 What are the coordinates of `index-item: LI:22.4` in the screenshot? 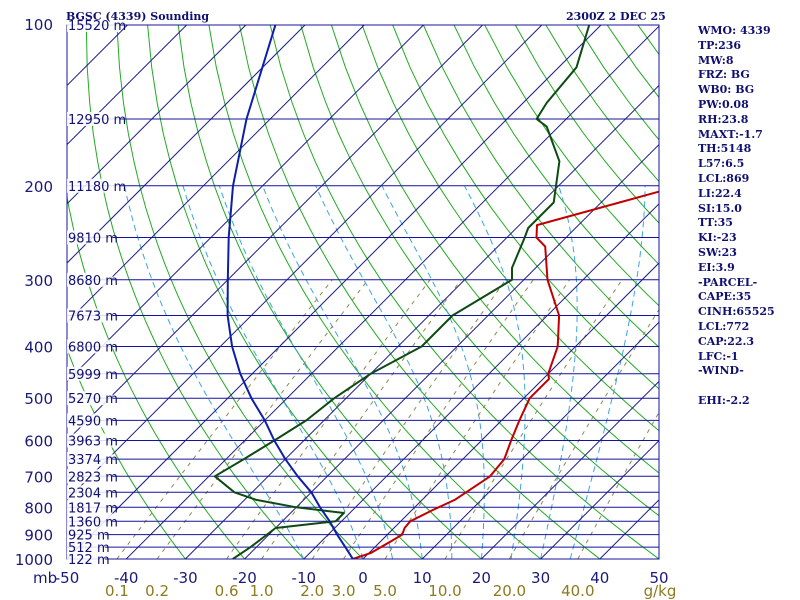 It's located at (720, 193).